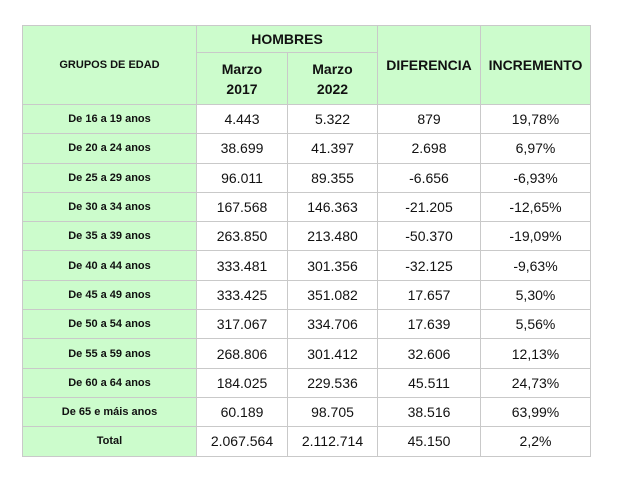 The height and width of the screenshot is (492, 630). Describe the element at coordinates (242, 119) in the screenshot. I see `cell: 4.443` at that location.